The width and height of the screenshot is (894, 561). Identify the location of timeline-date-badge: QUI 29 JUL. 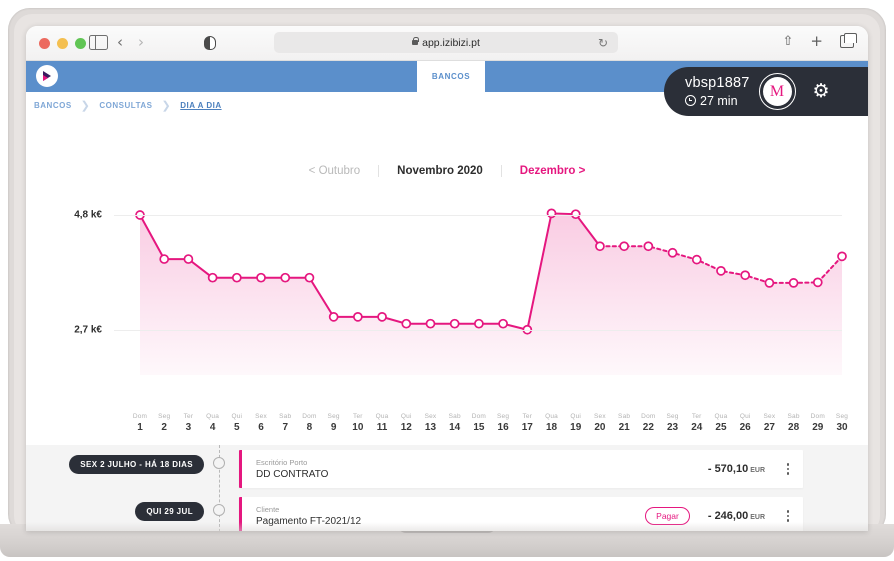
(169, 511).